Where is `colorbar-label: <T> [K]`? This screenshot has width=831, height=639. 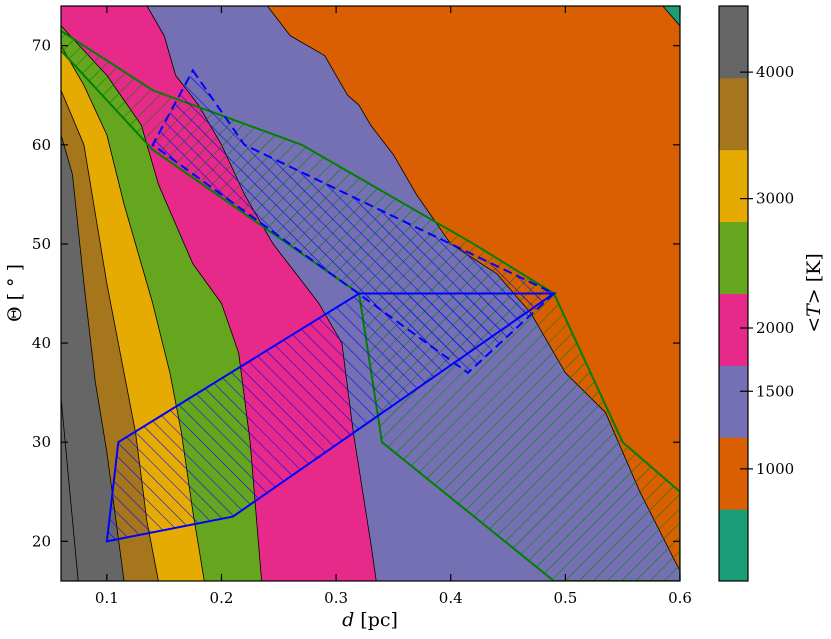
colorbar-label: <T> [K] is located at coordinates (814, 293).